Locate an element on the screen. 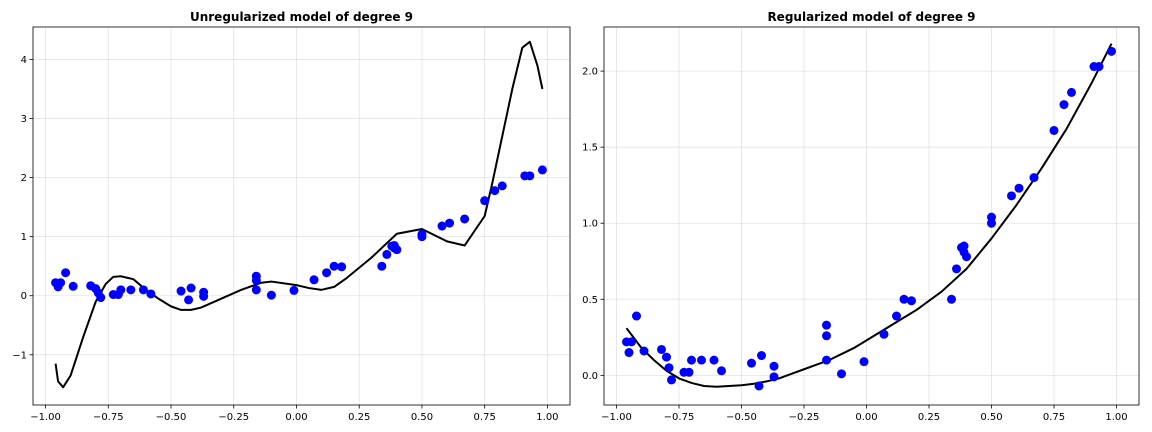  y-tick-label: 0.0 is located at coordinates (590, 376).